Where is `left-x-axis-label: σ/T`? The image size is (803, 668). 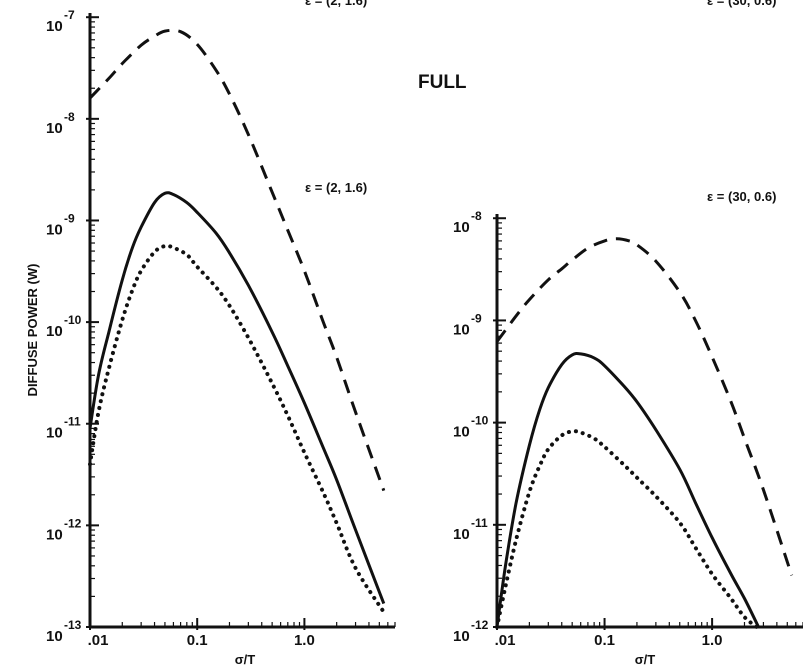
left-x-axis-label: σ/T is located at coordinates (245, 659).